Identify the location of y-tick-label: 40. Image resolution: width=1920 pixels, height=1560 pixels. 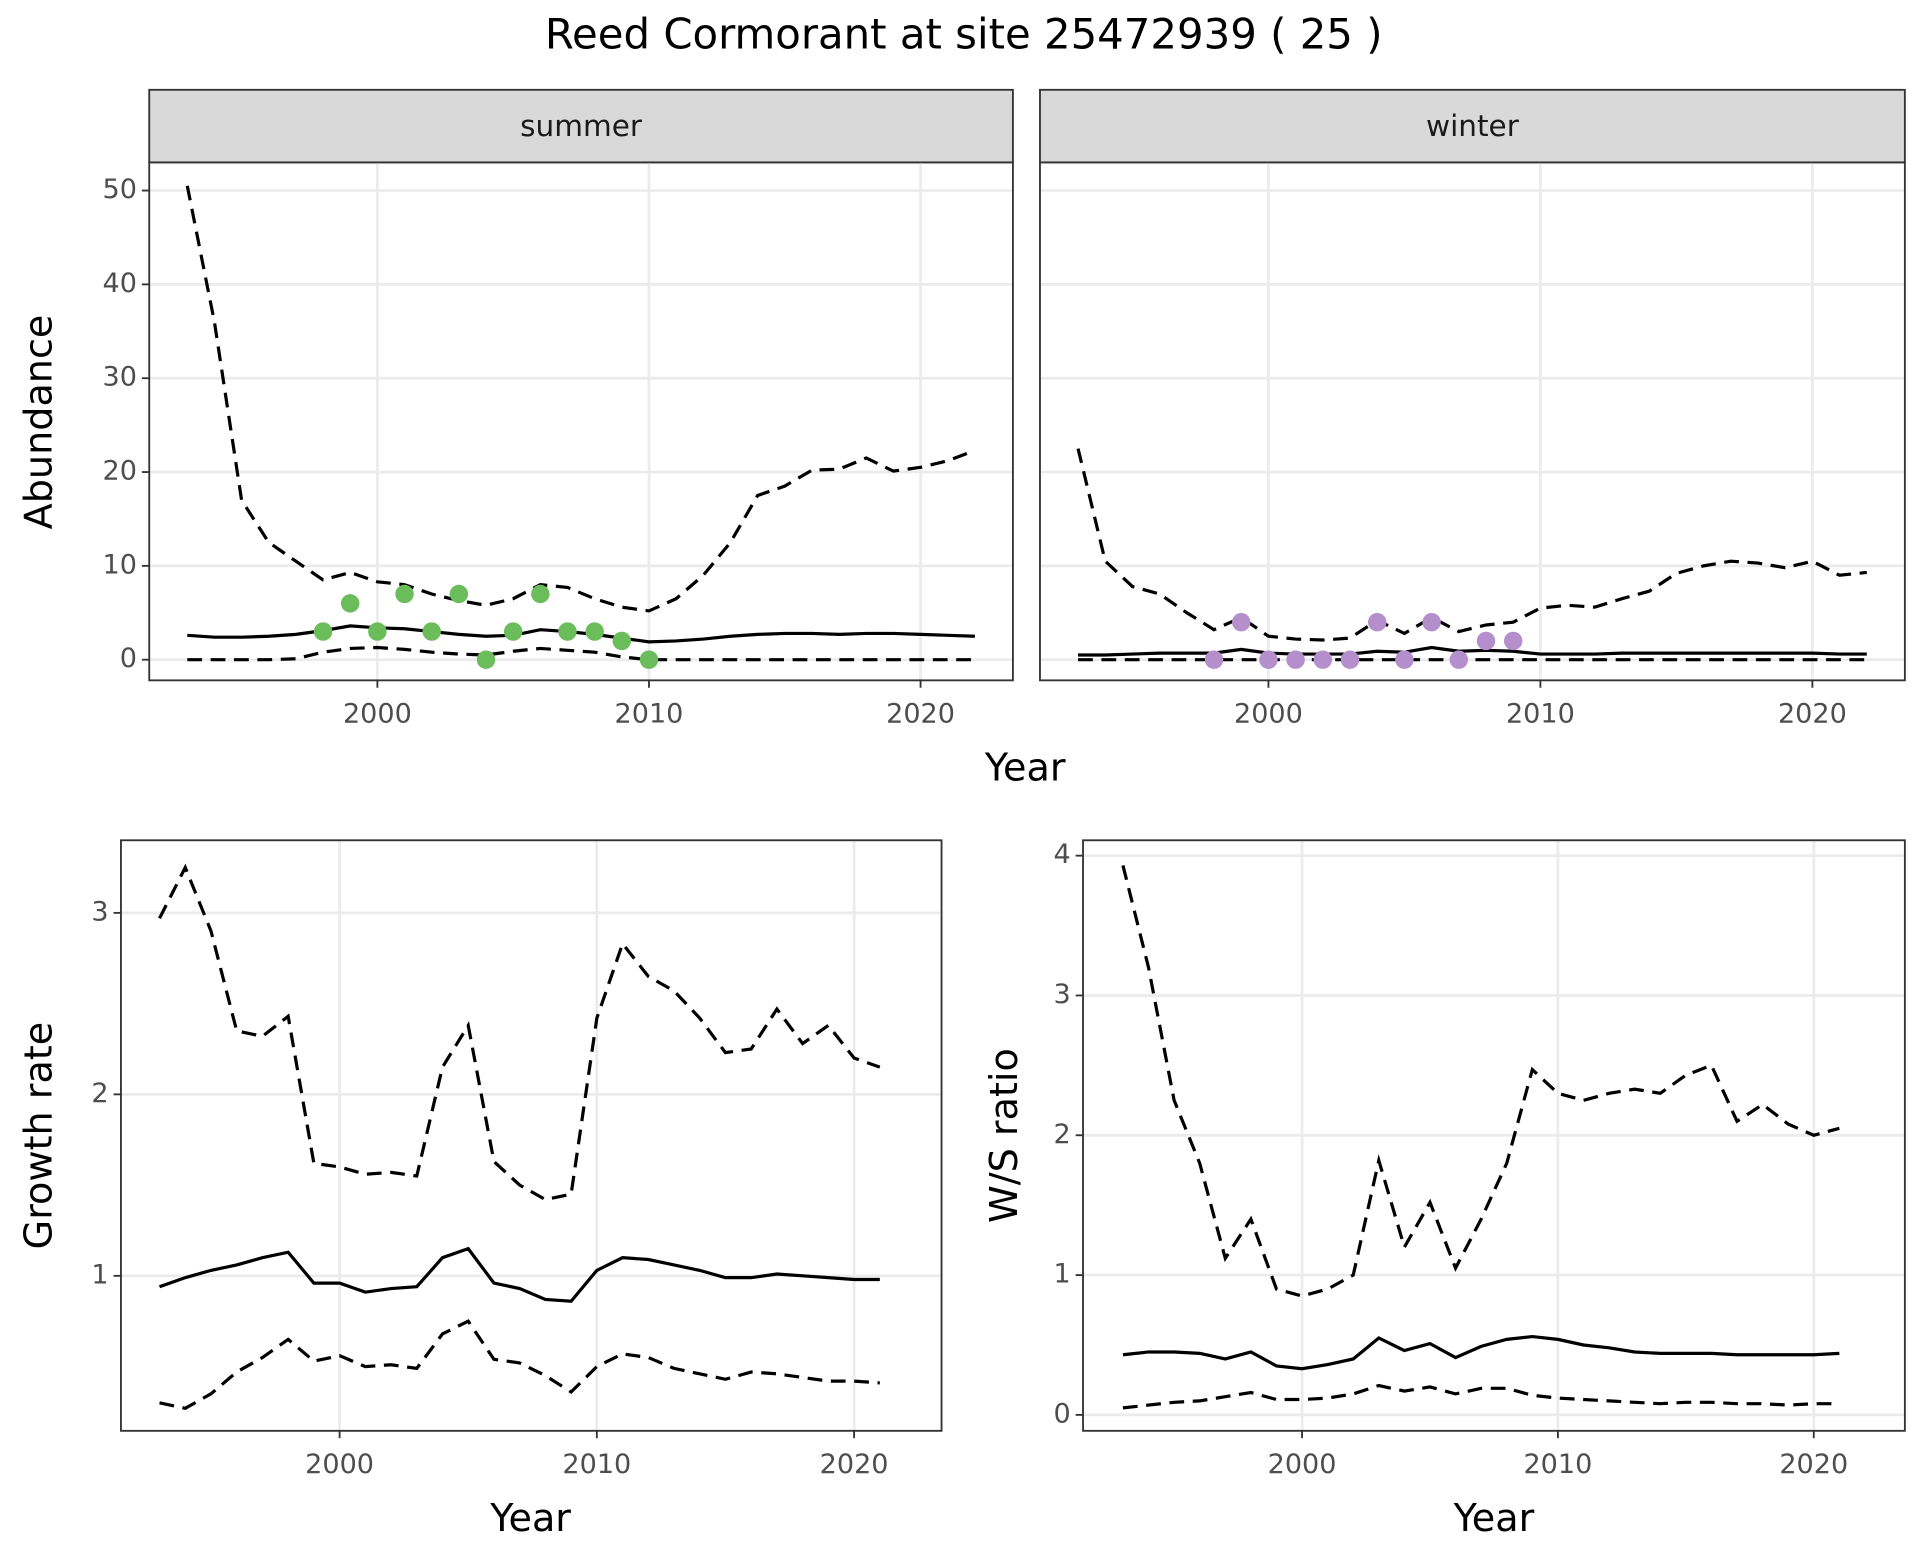
(120, 283).